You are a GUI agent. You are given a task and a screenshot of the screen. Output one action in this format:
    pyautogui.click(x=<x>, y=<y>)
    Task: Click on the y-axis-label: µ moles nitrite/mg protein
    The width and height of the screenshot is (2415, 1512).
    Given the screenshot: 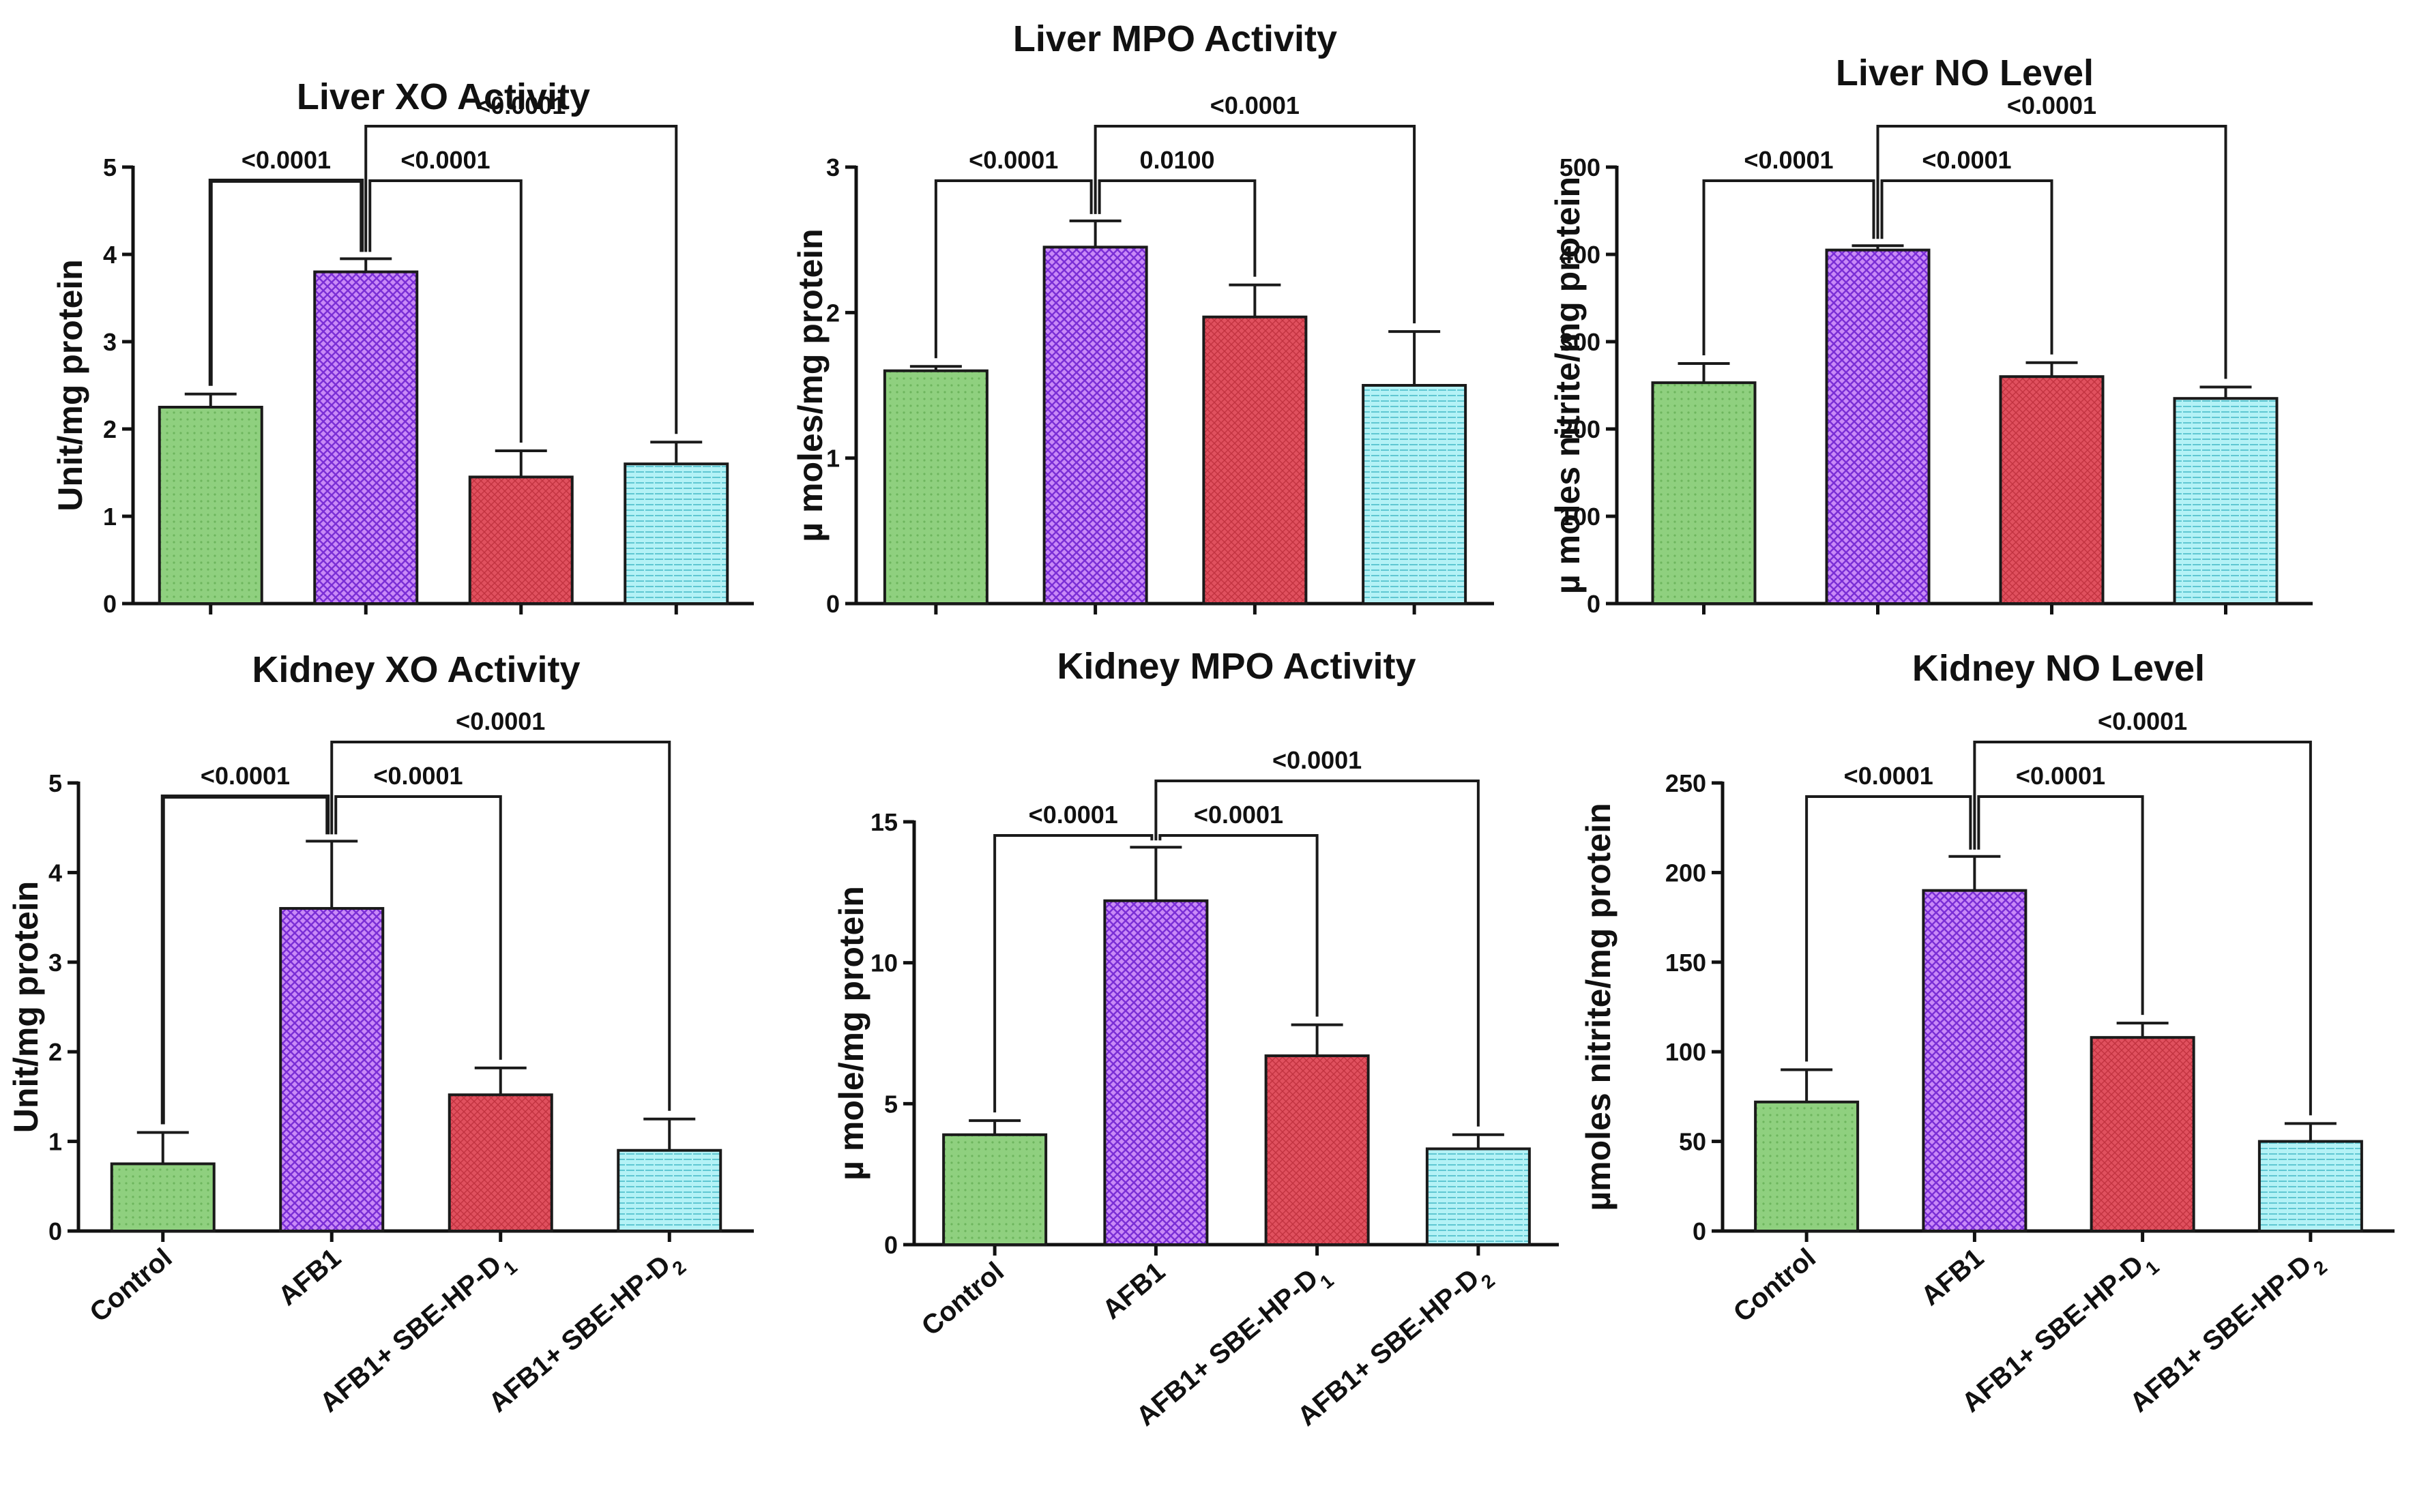 What is the action you would take?
    pyautogui.click(x=1568, y=385)
    